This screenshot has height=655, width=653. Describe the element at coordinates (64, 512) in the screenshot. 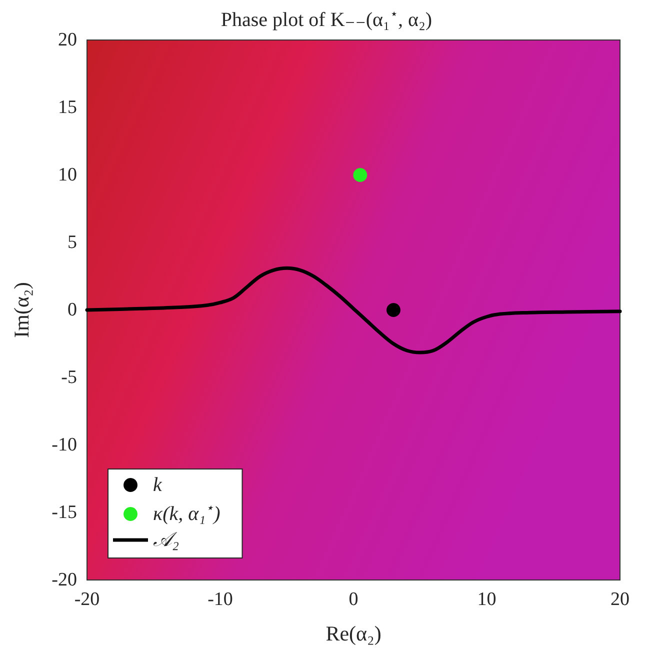

I see `y-tick-label: -15` at that location.